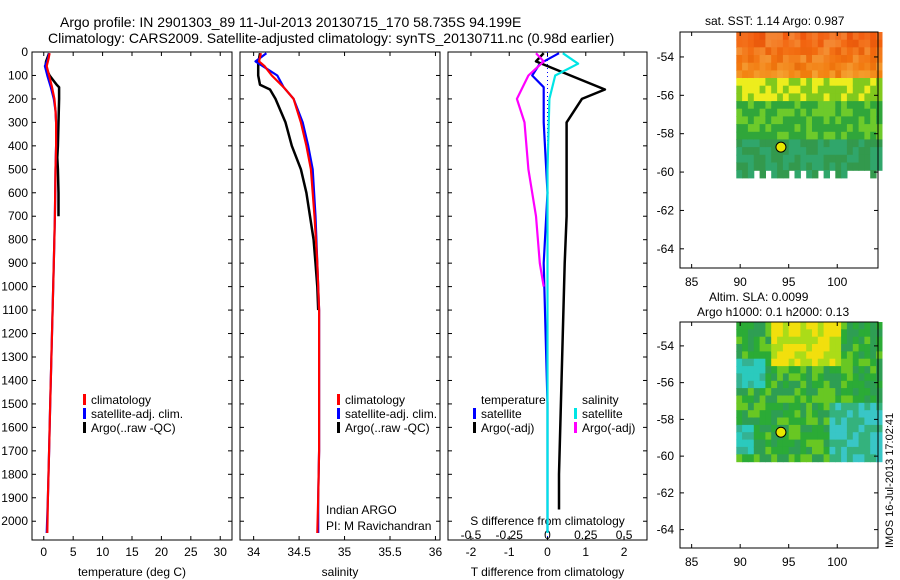  Describe the element at coordinates (509, 552) in the screenshot. I see `x-tick-label: -1` at that location.